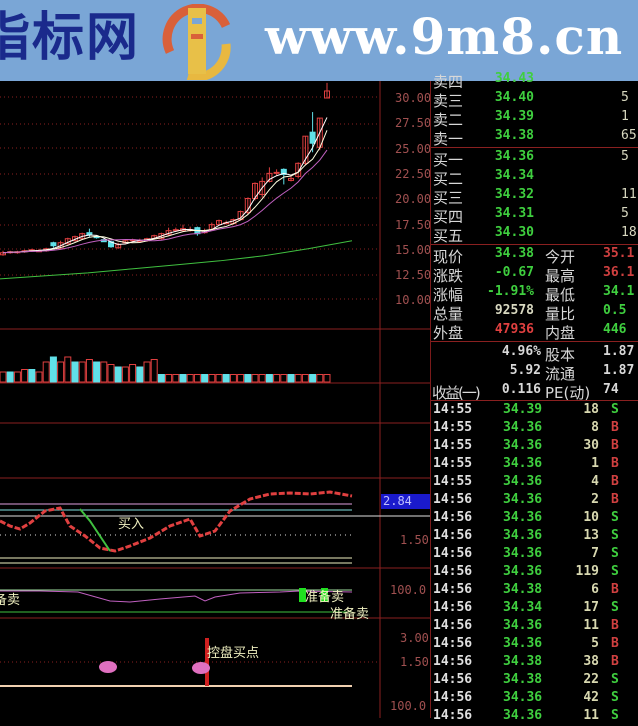  What do you see at coordinates (70, 38) in the screenshot?
I see `brand-text: 指标网` at bounding box center [70, 38].